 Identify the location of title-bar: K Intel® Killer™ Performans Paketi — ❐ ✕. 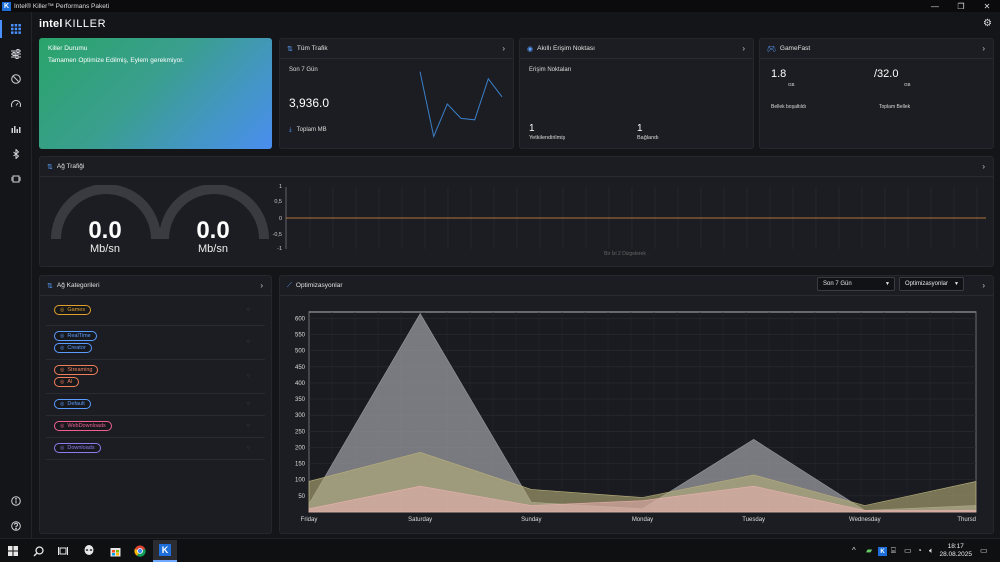
(500, 6).